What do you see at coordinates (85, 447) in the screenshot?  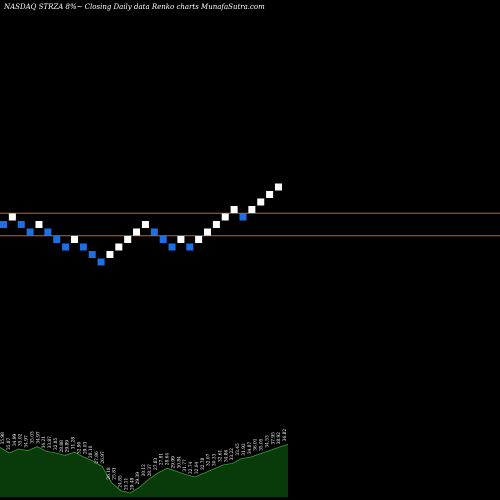 I see `volume-label: 29.03` at bounding box center [85, 447].